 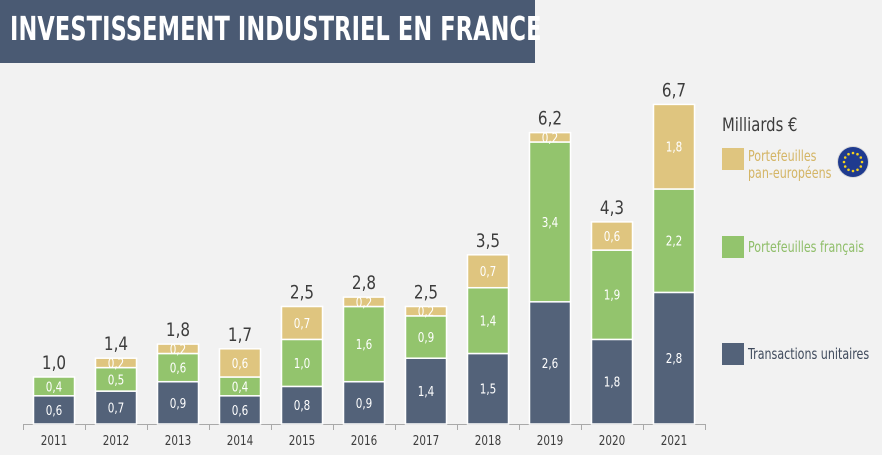 I want to click on x-tick-label: 2019, so click(x=550, y=440).